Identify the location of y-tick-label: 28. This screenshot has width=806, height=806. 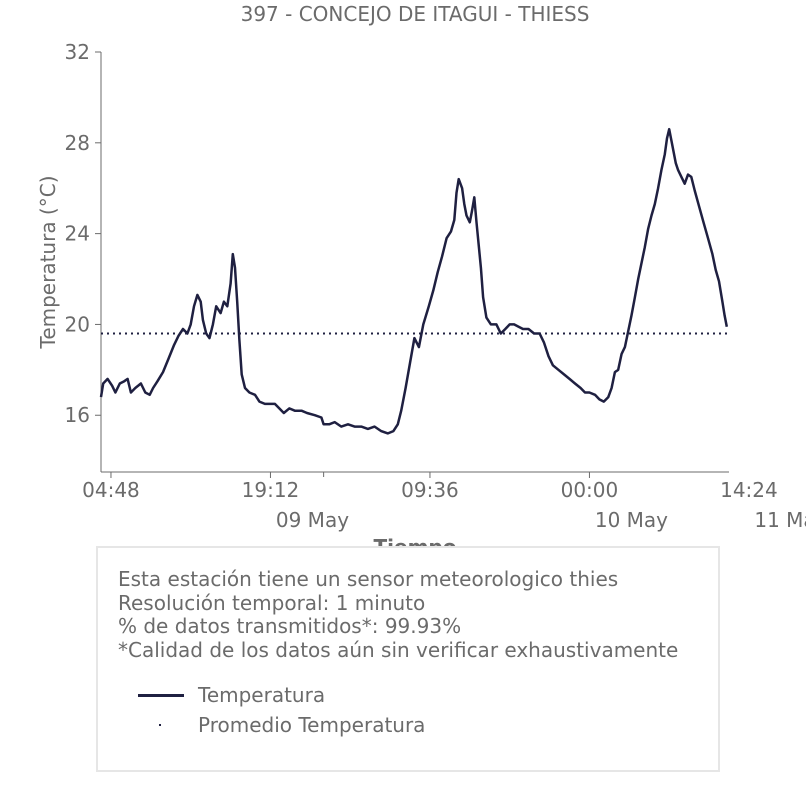
(77, 143).